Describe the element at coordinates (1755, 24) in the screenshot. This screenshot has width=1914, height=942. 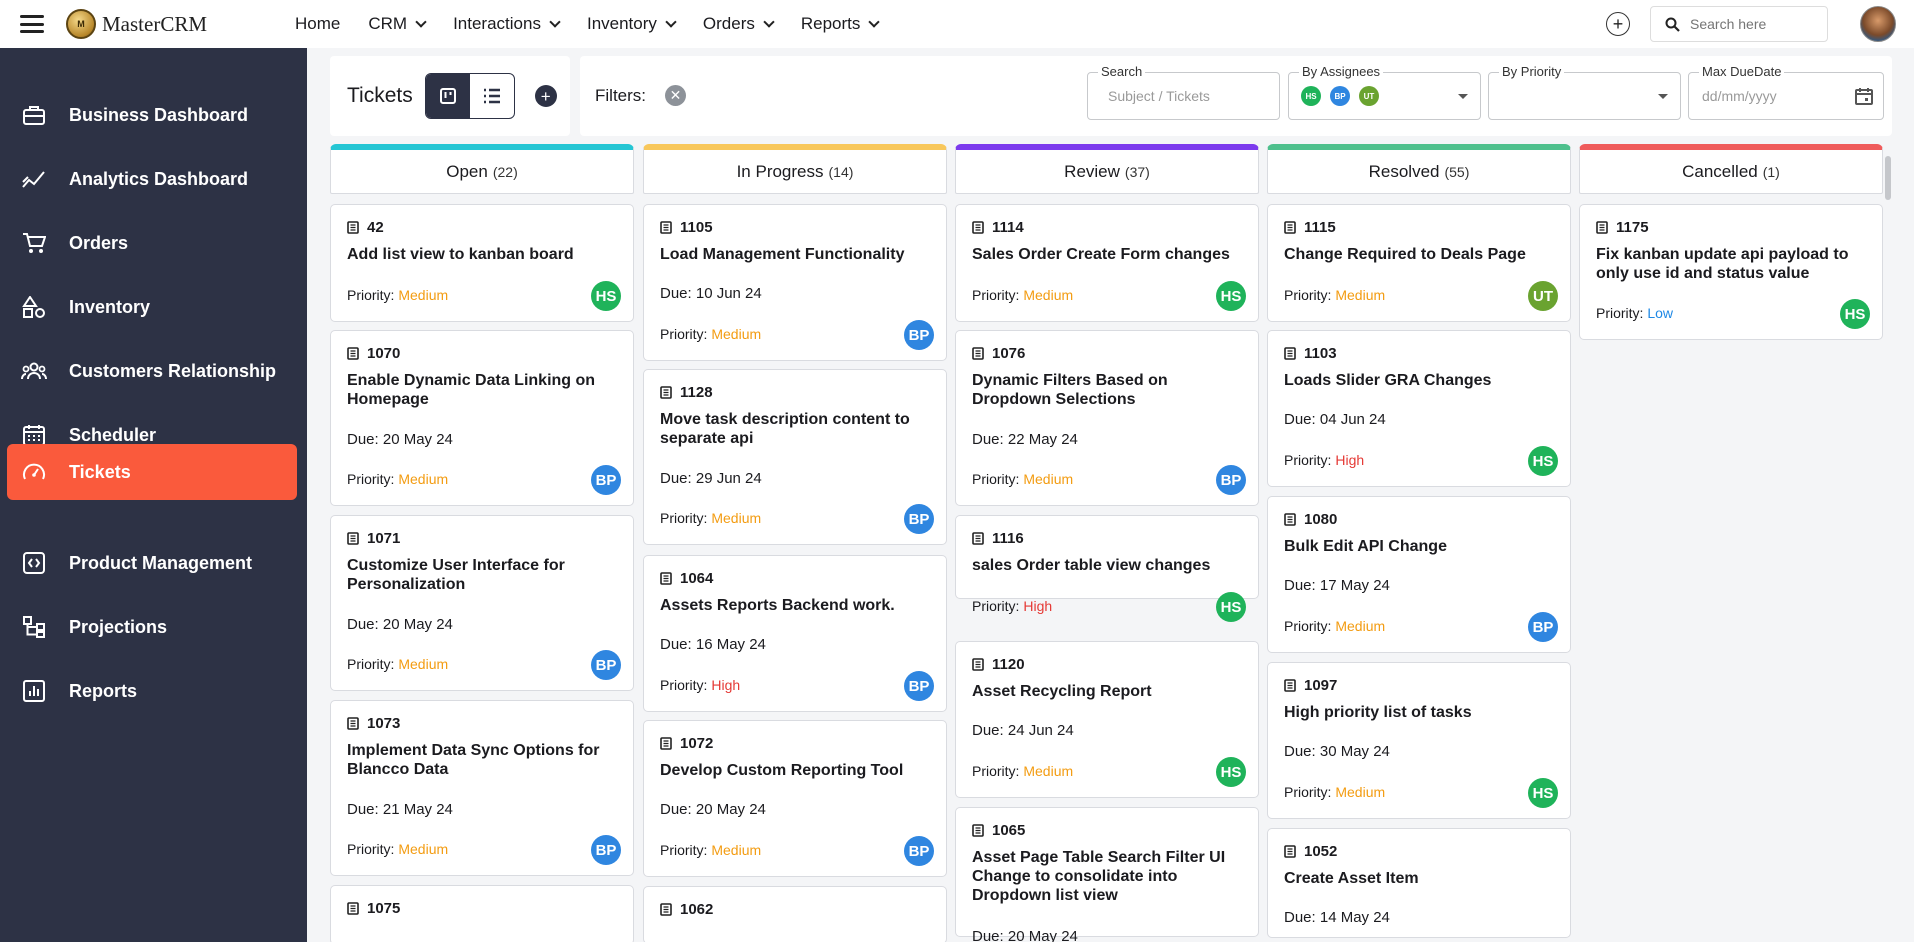
I see `search-input` at that location.